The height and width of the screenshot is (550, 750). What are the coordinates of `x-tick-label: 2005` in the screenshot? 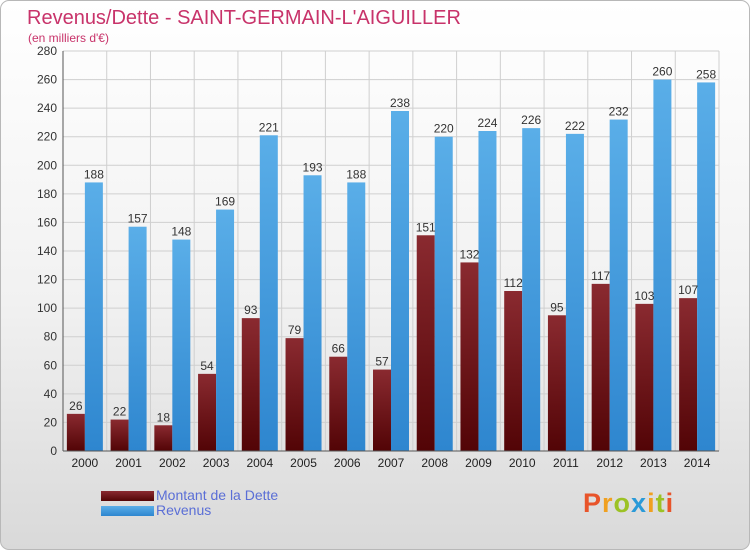 It's located at (303, 463).